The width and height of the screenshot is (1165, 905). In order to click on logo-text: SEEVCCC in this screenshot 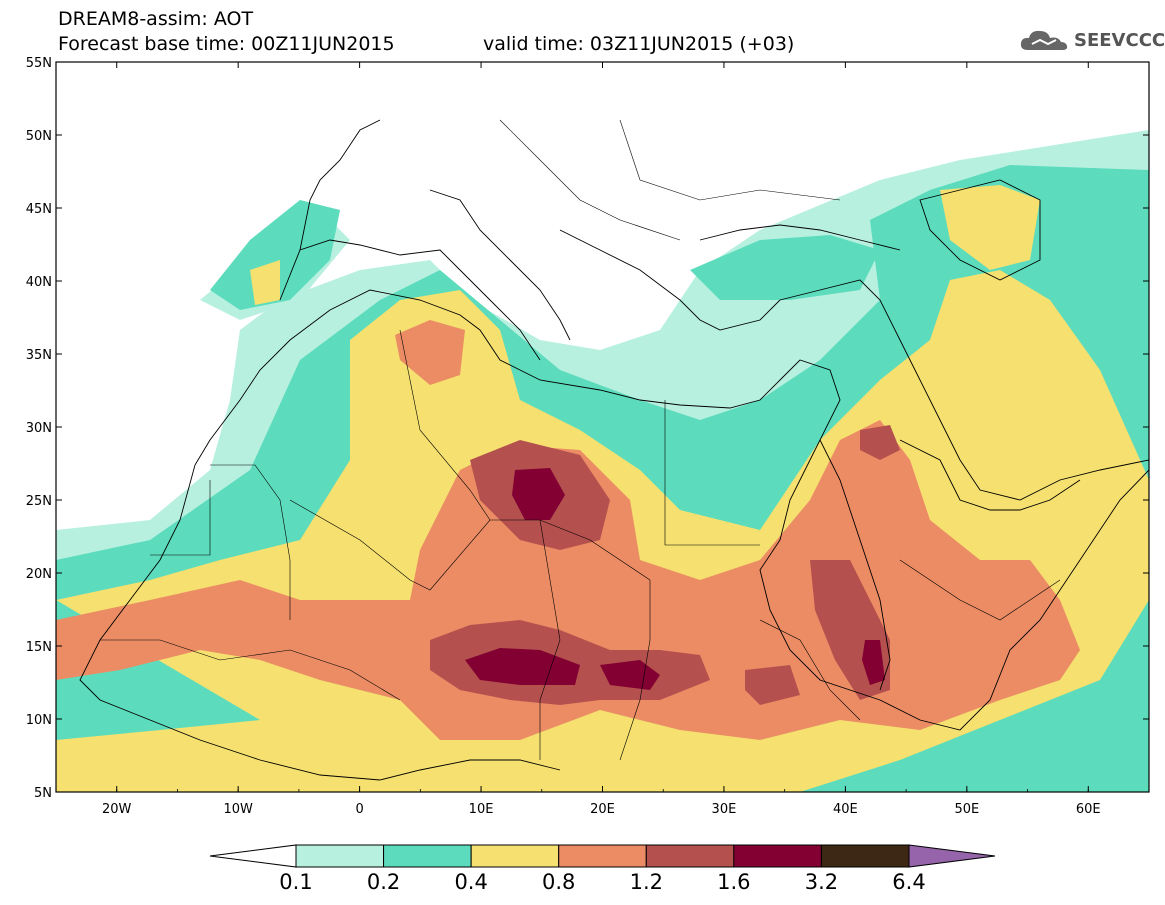, I will do `click(1119, 40)`.